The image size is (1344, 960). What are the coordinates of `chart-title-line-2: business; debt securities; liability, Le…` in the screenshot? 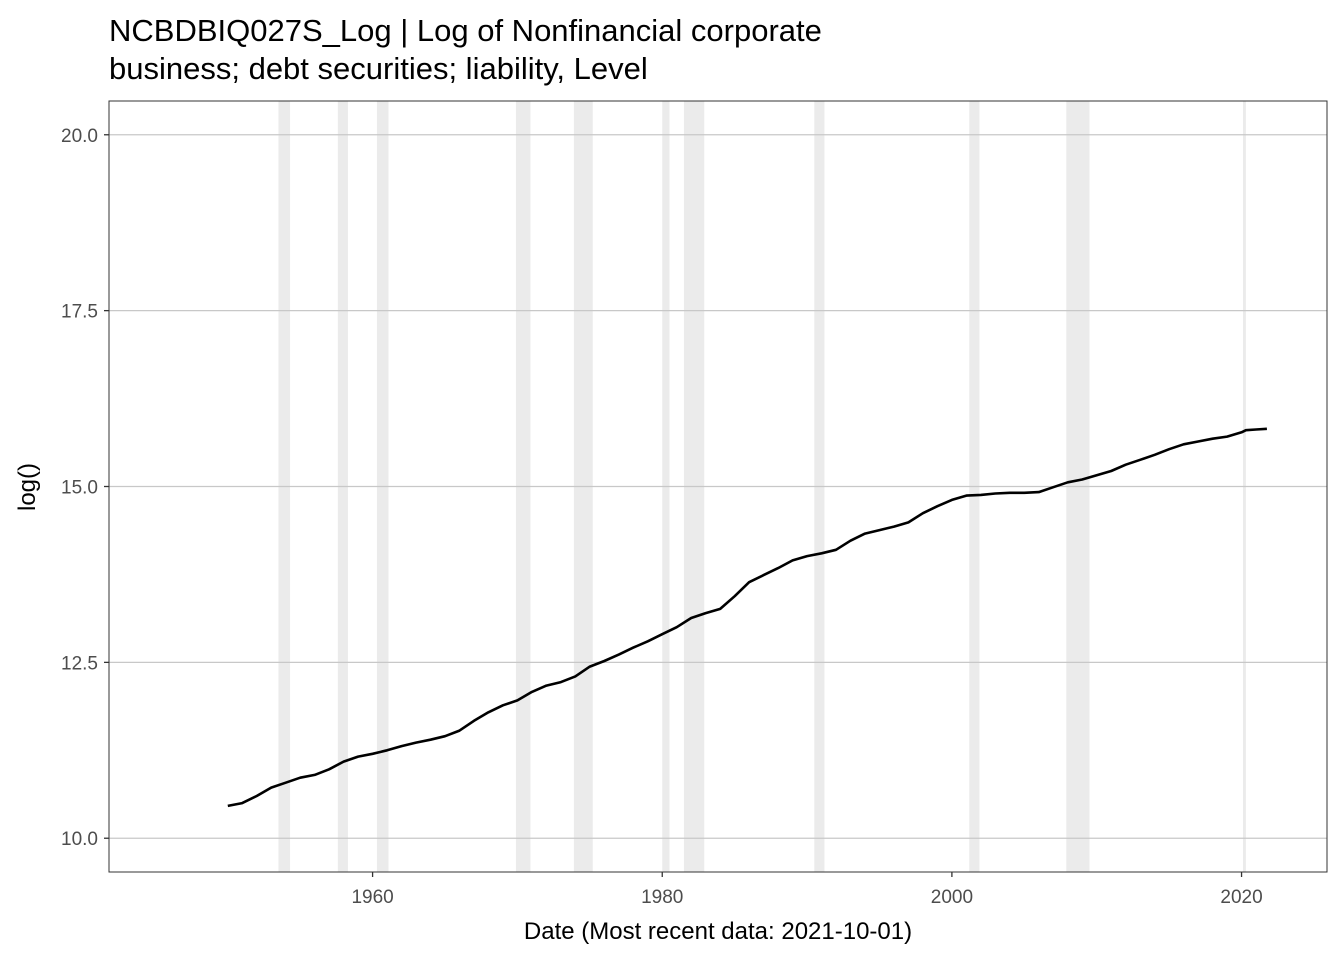 It's located at (378, 68).